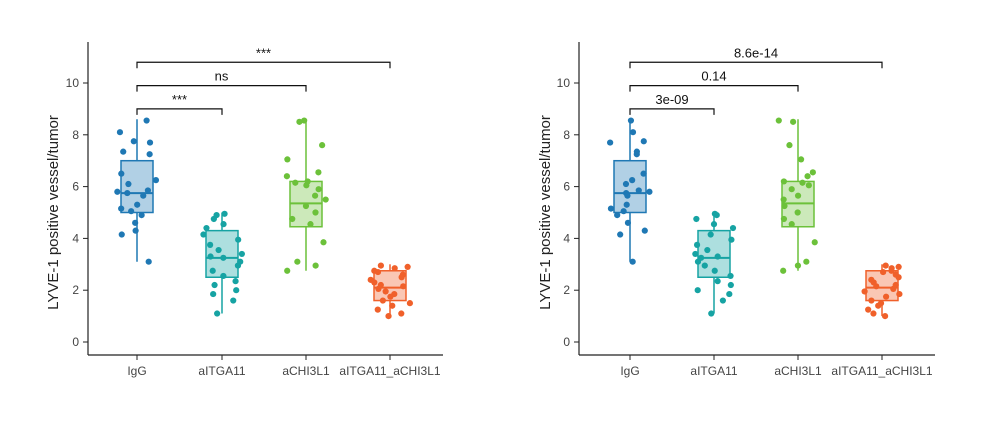 The width and height of the screenshot is (996, 425). I want to click on comparison-bracket: 0.14, so click(714, 80).